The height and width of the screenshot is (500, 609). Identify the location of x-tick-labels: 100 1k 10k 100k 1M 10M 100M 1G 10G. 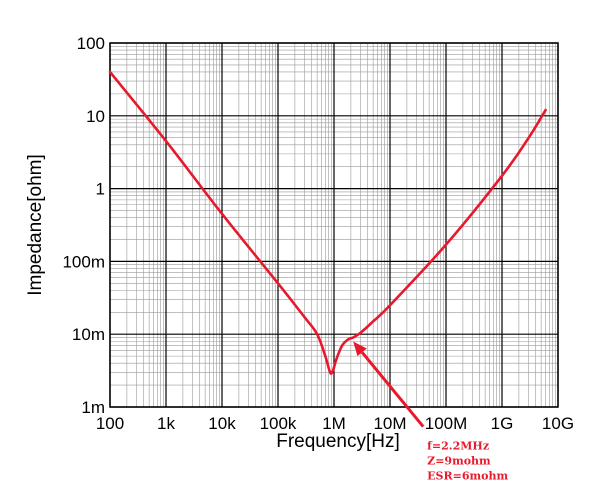
(335, 423).